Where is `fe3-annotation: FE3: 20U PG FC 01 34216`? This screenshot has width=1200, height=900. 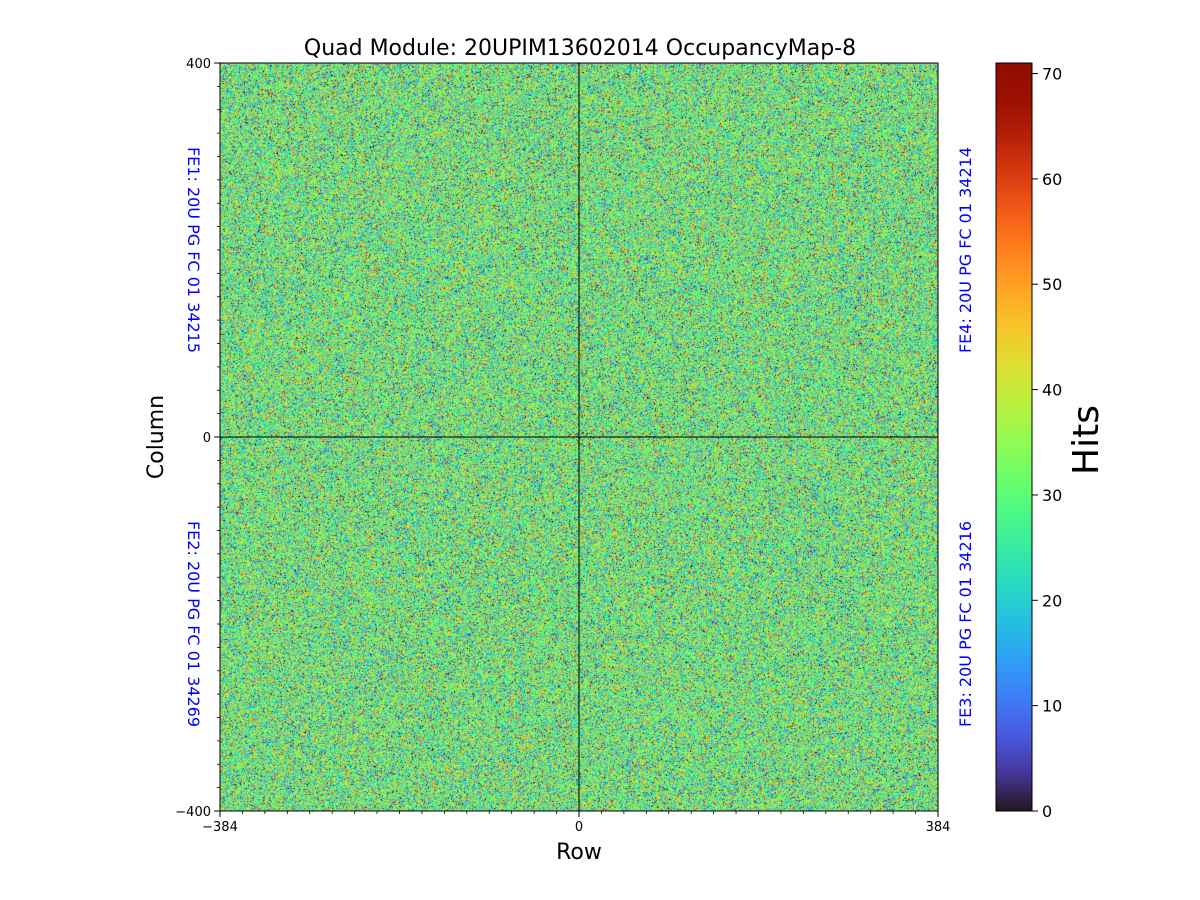
fe3-annotation: FE3: 20U PG FC 01 34216 is located at coordinates (965, 624).